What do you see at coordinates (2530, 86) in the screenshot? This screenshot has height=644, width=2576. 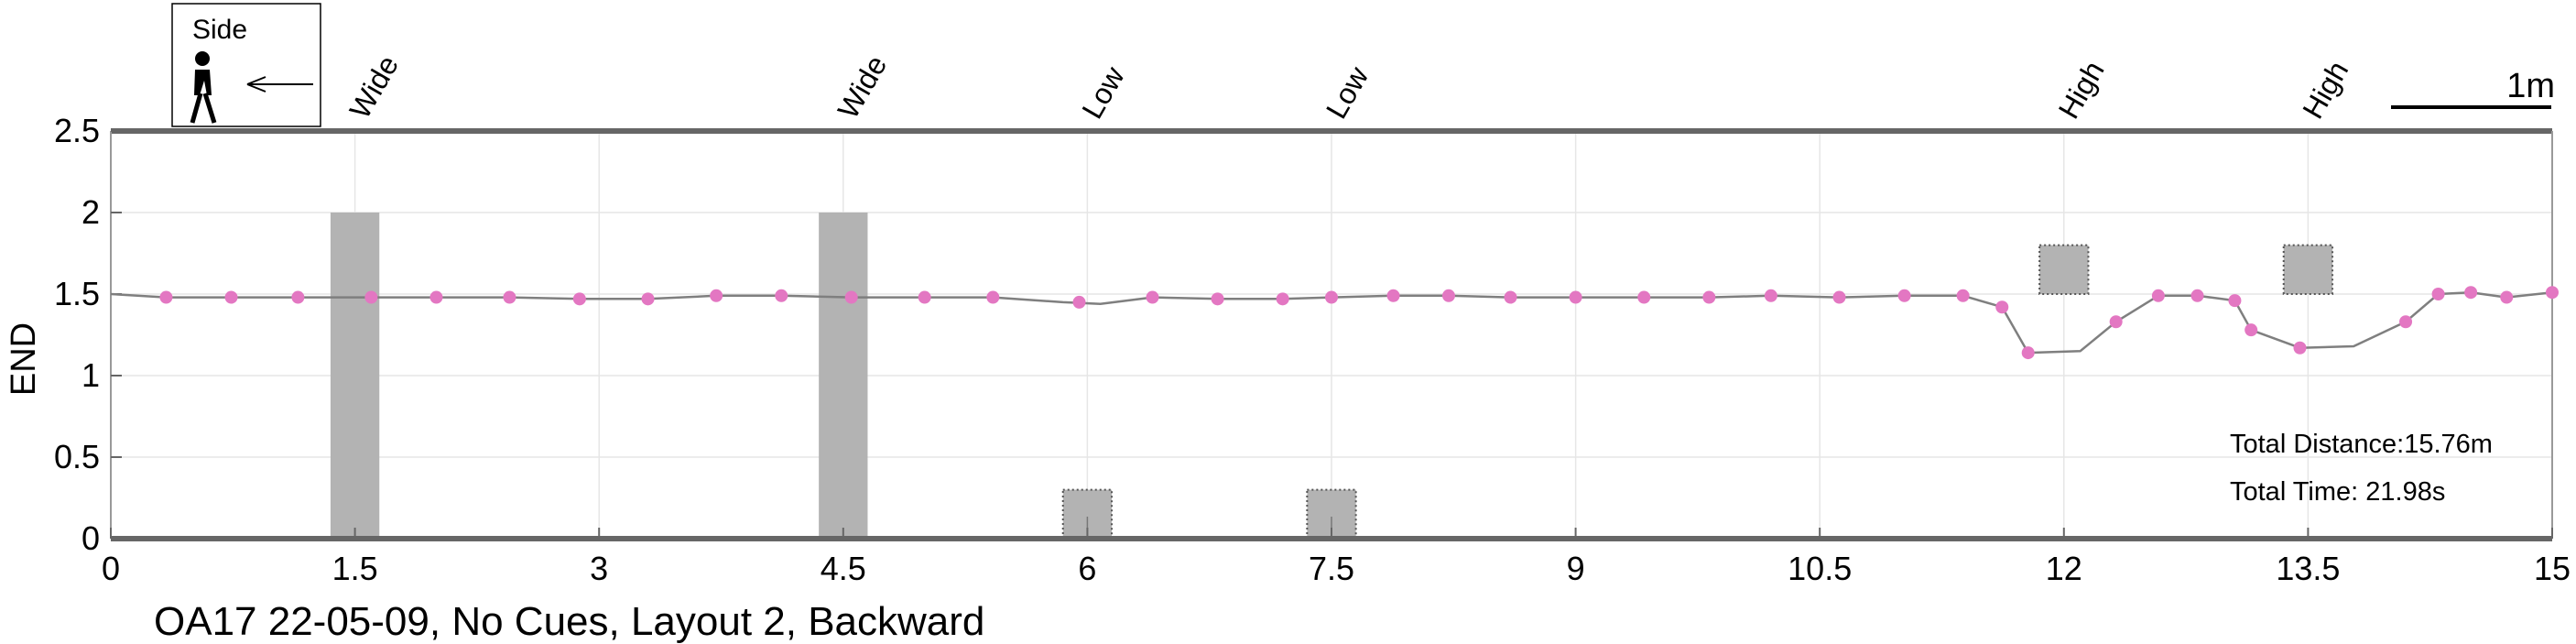 I see `scale-bar-label: 1m` at bounding box center [2530, 86].